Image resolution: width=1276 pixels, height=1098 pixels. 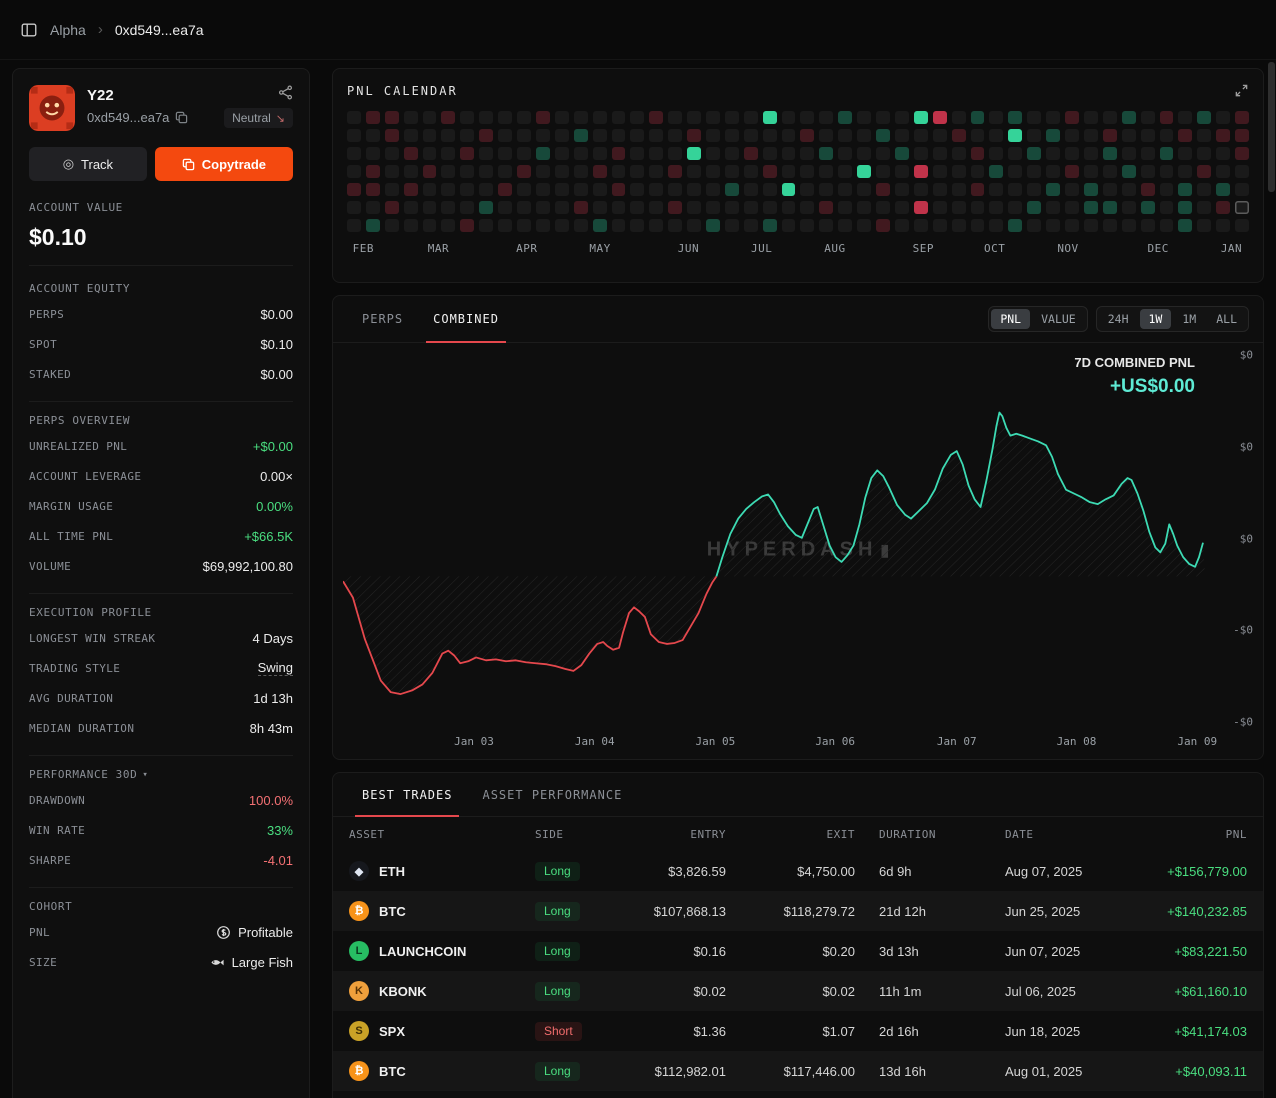 I want to click on chart-tab-combined: COMBINED, so click(x=466, y=319).